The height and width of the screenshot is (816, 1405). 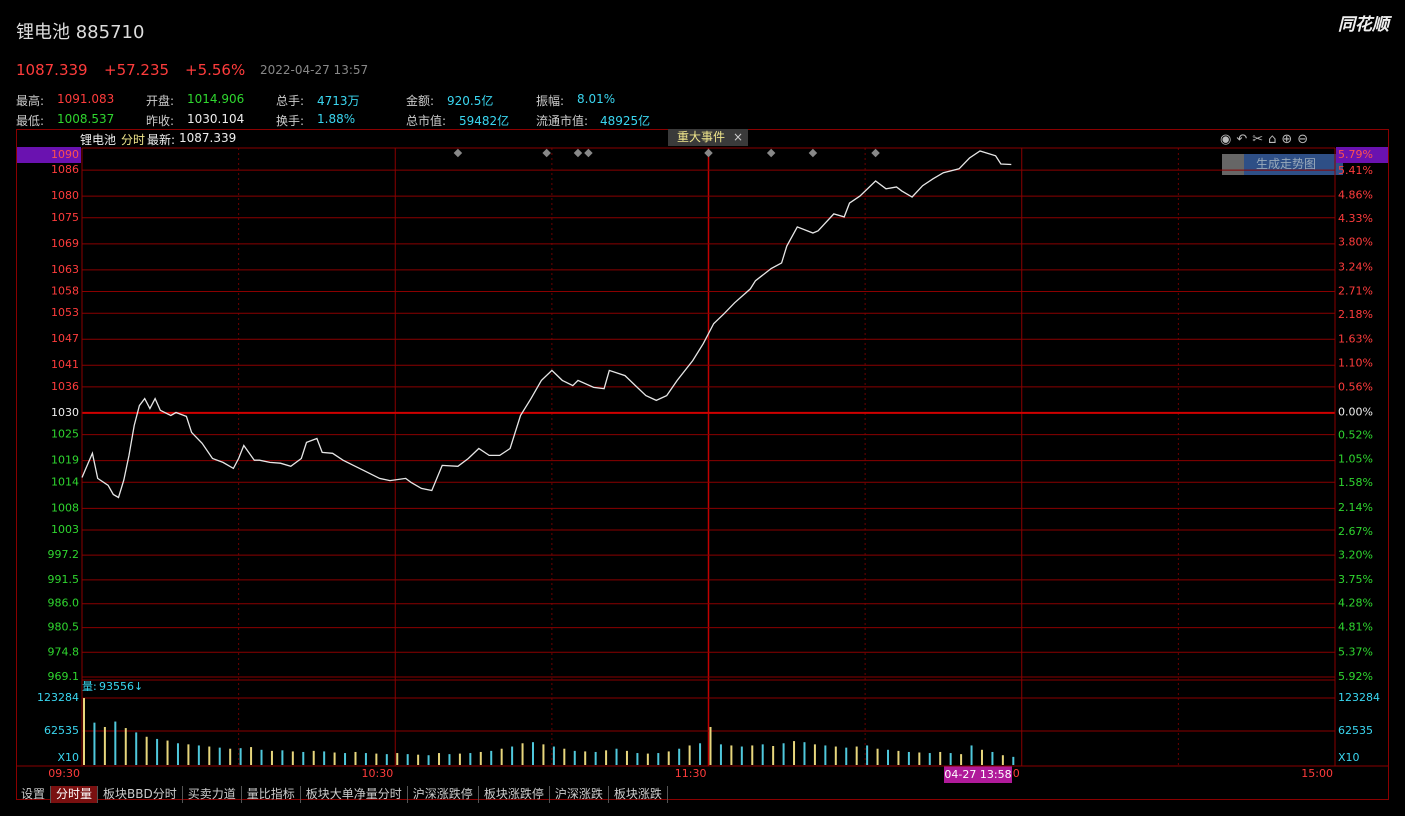 I want to click on y-tick-label: 1086, so click(x=65, y=169).